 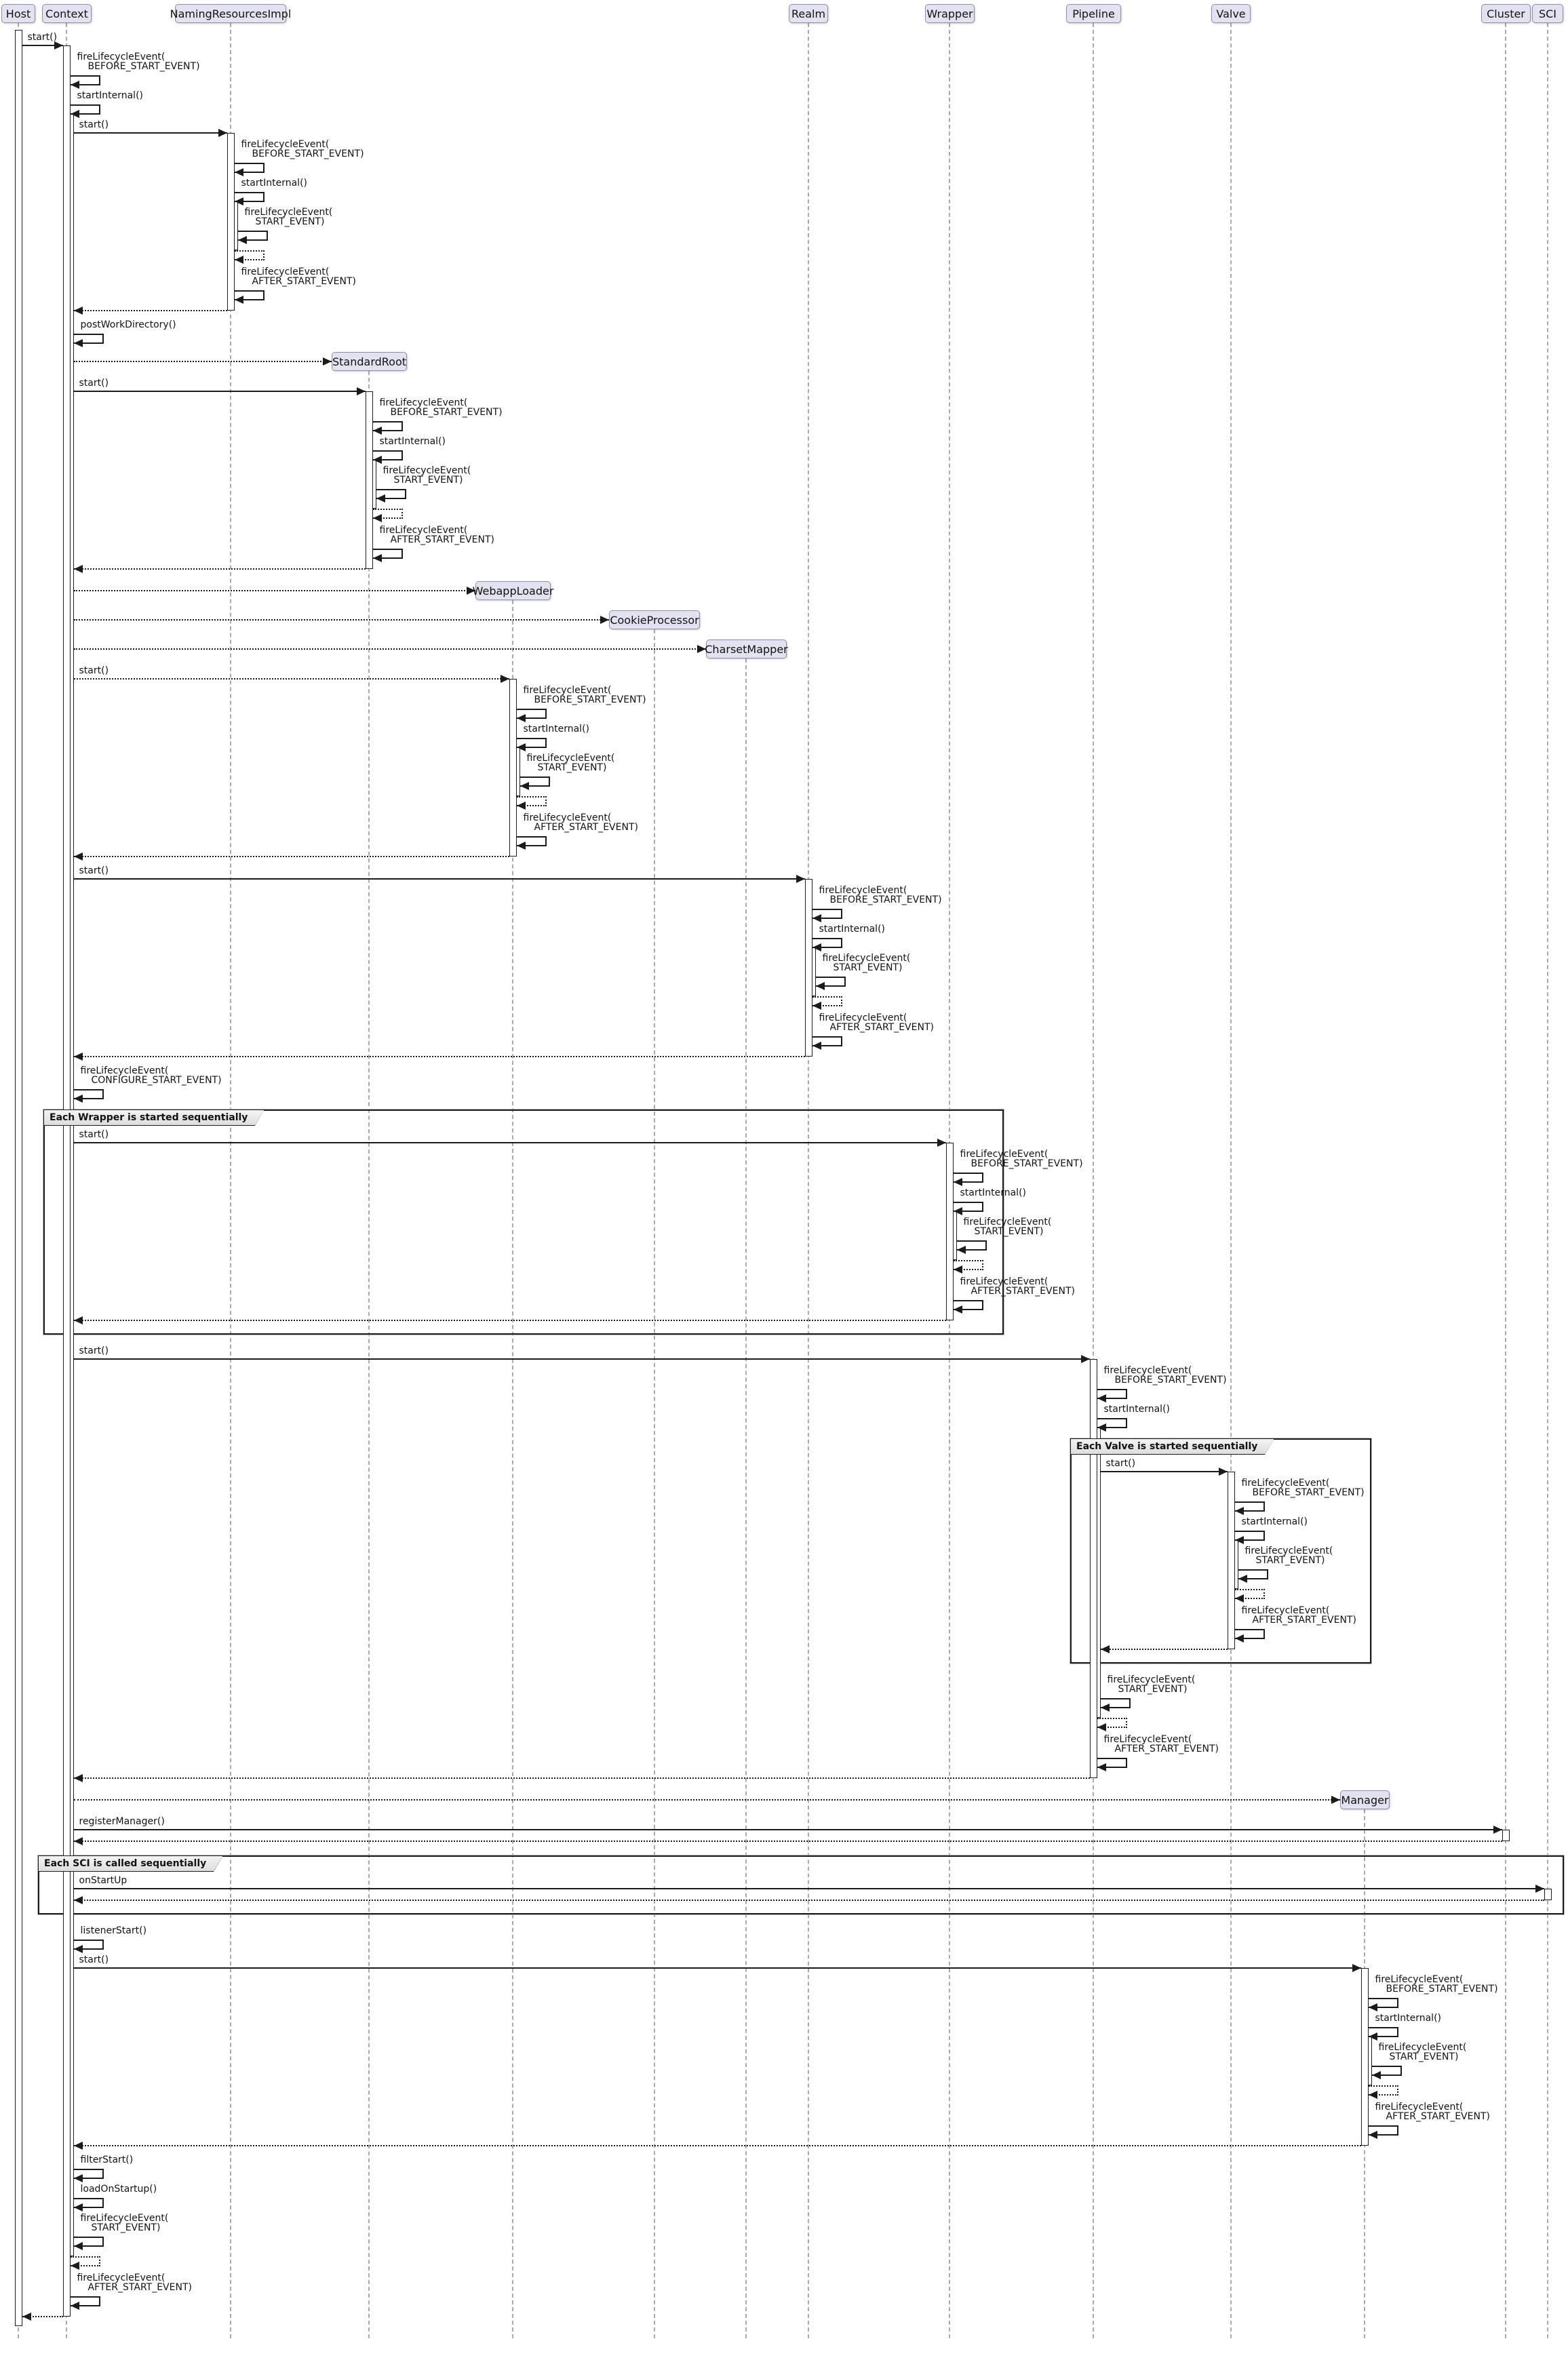 I want to click on participant-host: Host, so click(x=18, y=13).